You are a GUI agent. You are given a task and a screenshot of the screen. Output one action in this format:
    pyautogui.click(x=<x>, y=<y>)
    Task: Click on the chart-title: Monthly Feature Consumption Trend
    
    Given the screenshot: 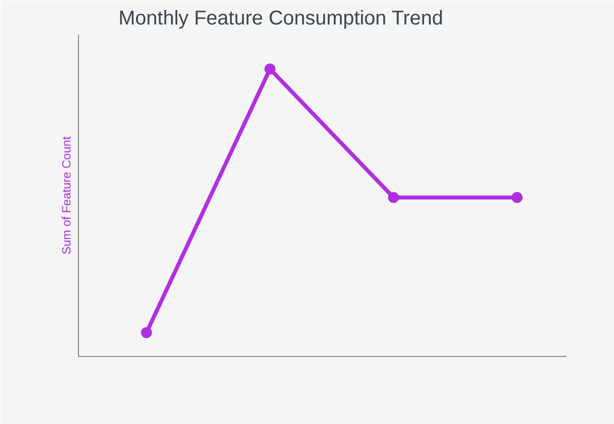 What is the action you would take?
    pyautogui.click(x=281, y=19)
    